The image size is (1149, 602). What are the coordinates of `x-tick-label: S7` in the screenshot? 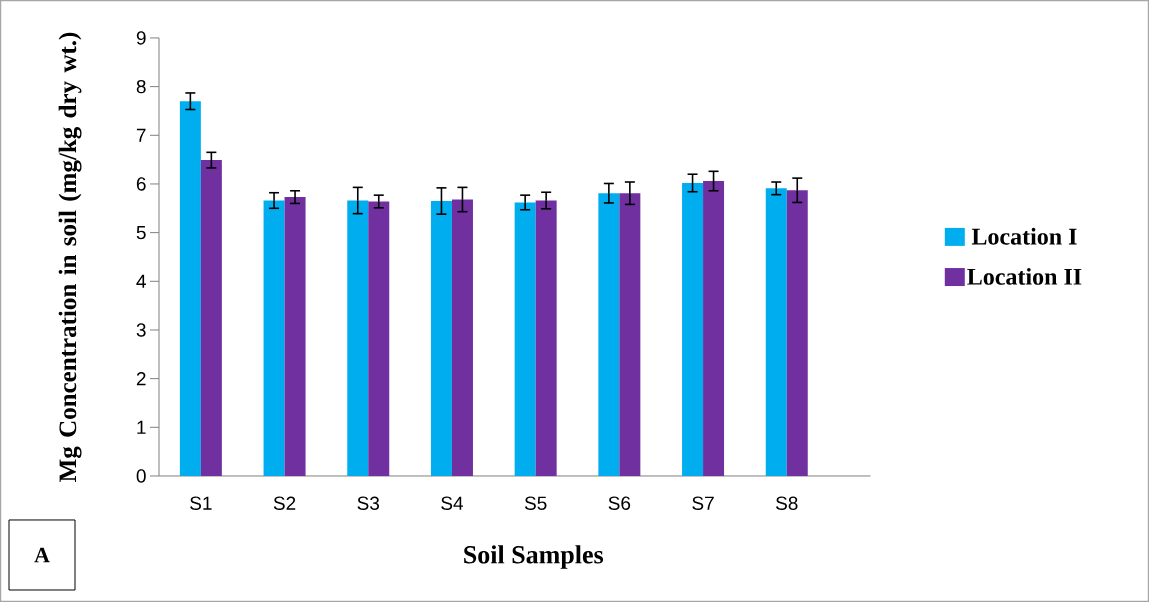 It's located at (703, 503).